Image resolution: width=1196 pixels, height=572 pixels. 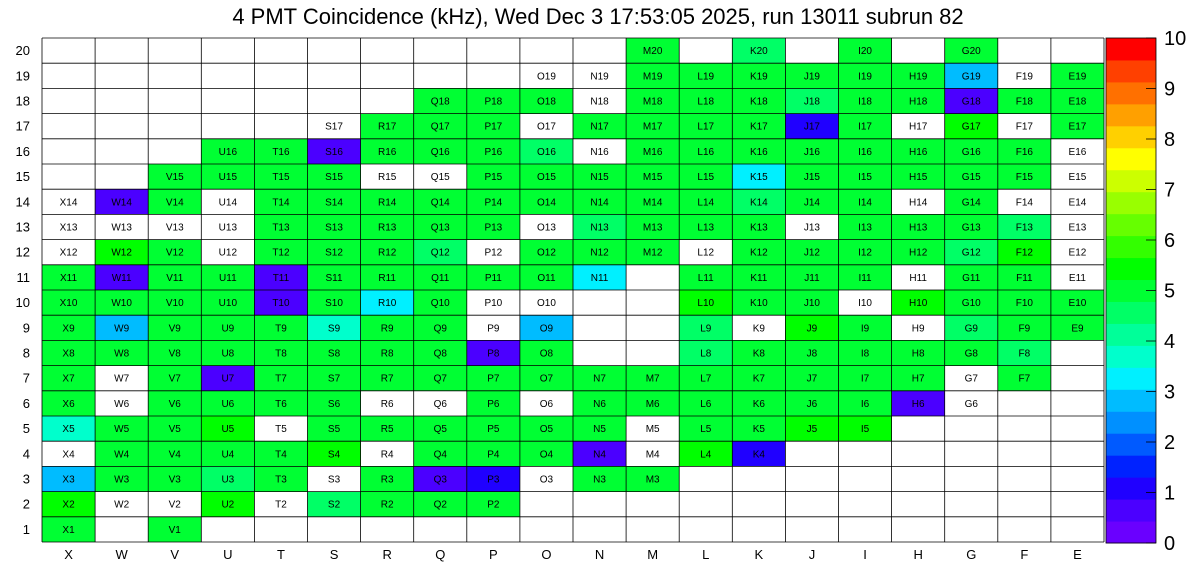 What do you see at coordinates (706, 404) in the screenshot?
I see `cell-label-L6: L6` at bounding box center [706, 404].